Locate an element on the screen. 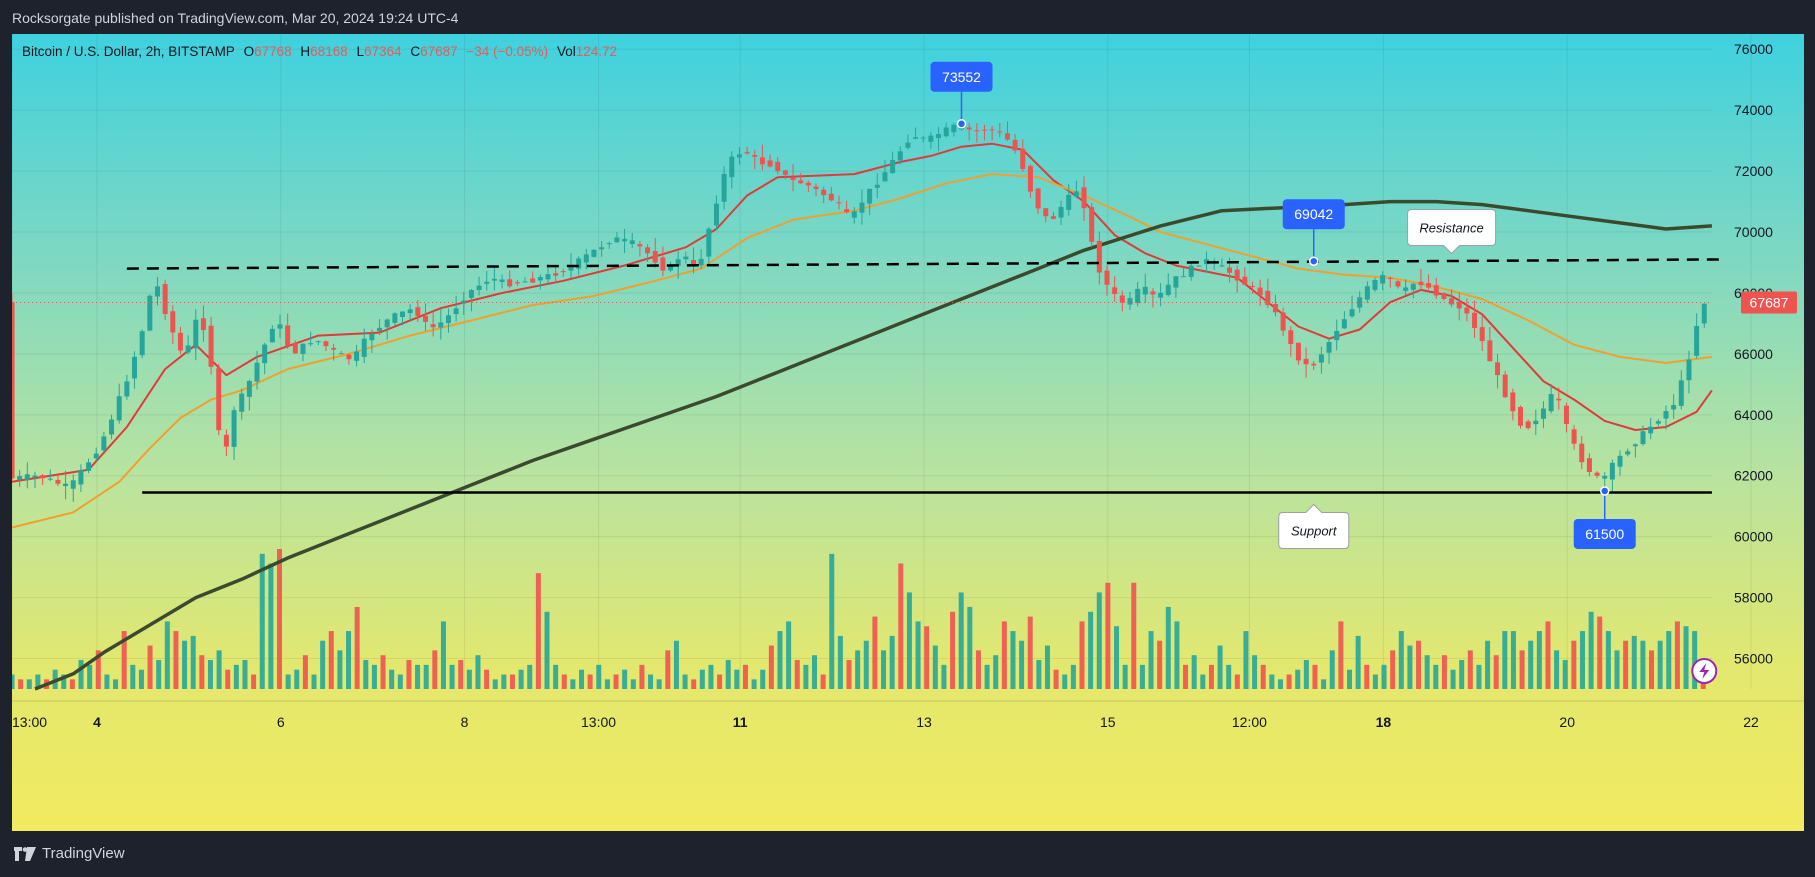  price-callout-61500: 61500 is located at coordinates (1604, 517).